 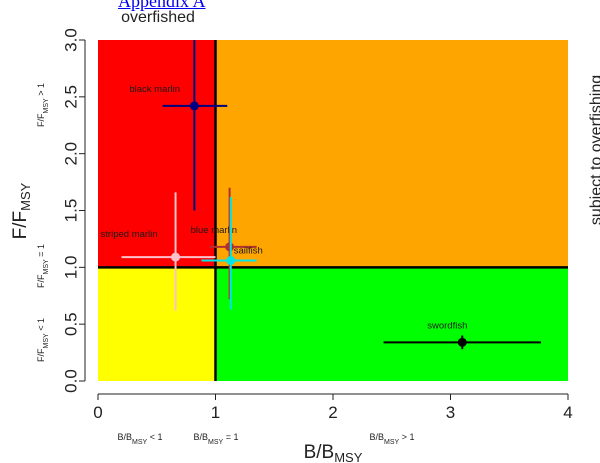 I want to click on y-zone-label: F/FMSY > 1, so click(x=43, y=105).